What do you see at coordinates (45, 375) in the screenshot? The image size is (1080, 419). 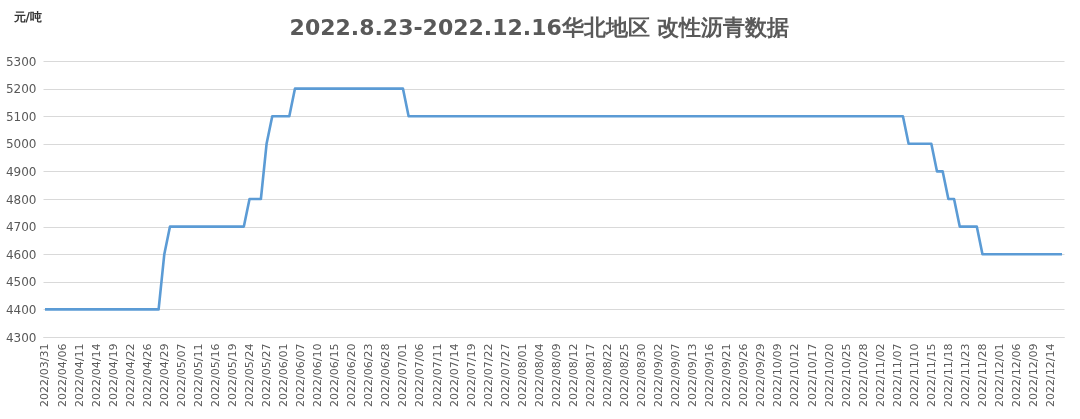 I see `x-tick-label: 2022/03/31` at bounding box center [45, 375].